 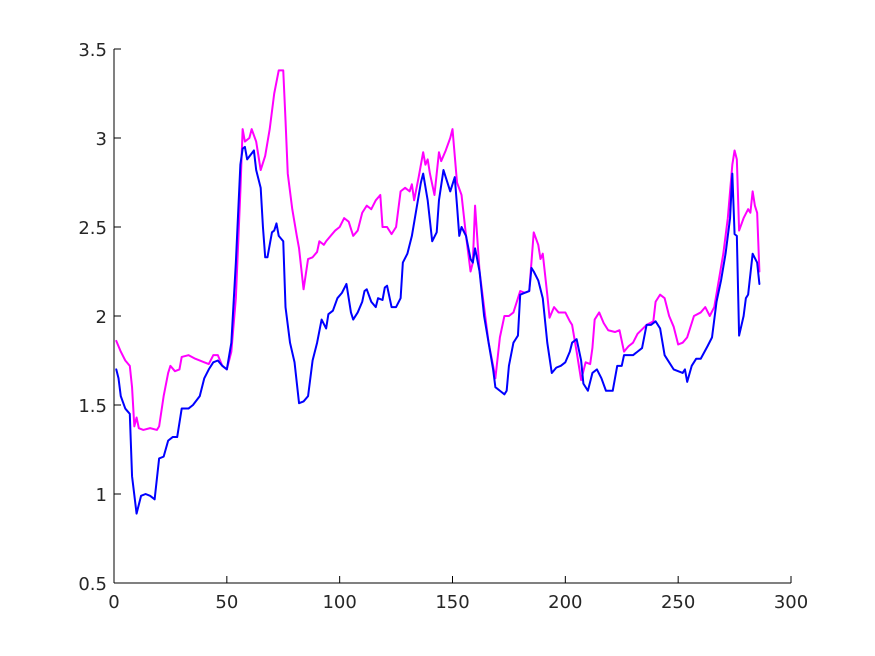 What do you see at coordinates (92, 228) in the screenshot?
I see `y-tick-label: 2.5` at bounding box center [92, 228].